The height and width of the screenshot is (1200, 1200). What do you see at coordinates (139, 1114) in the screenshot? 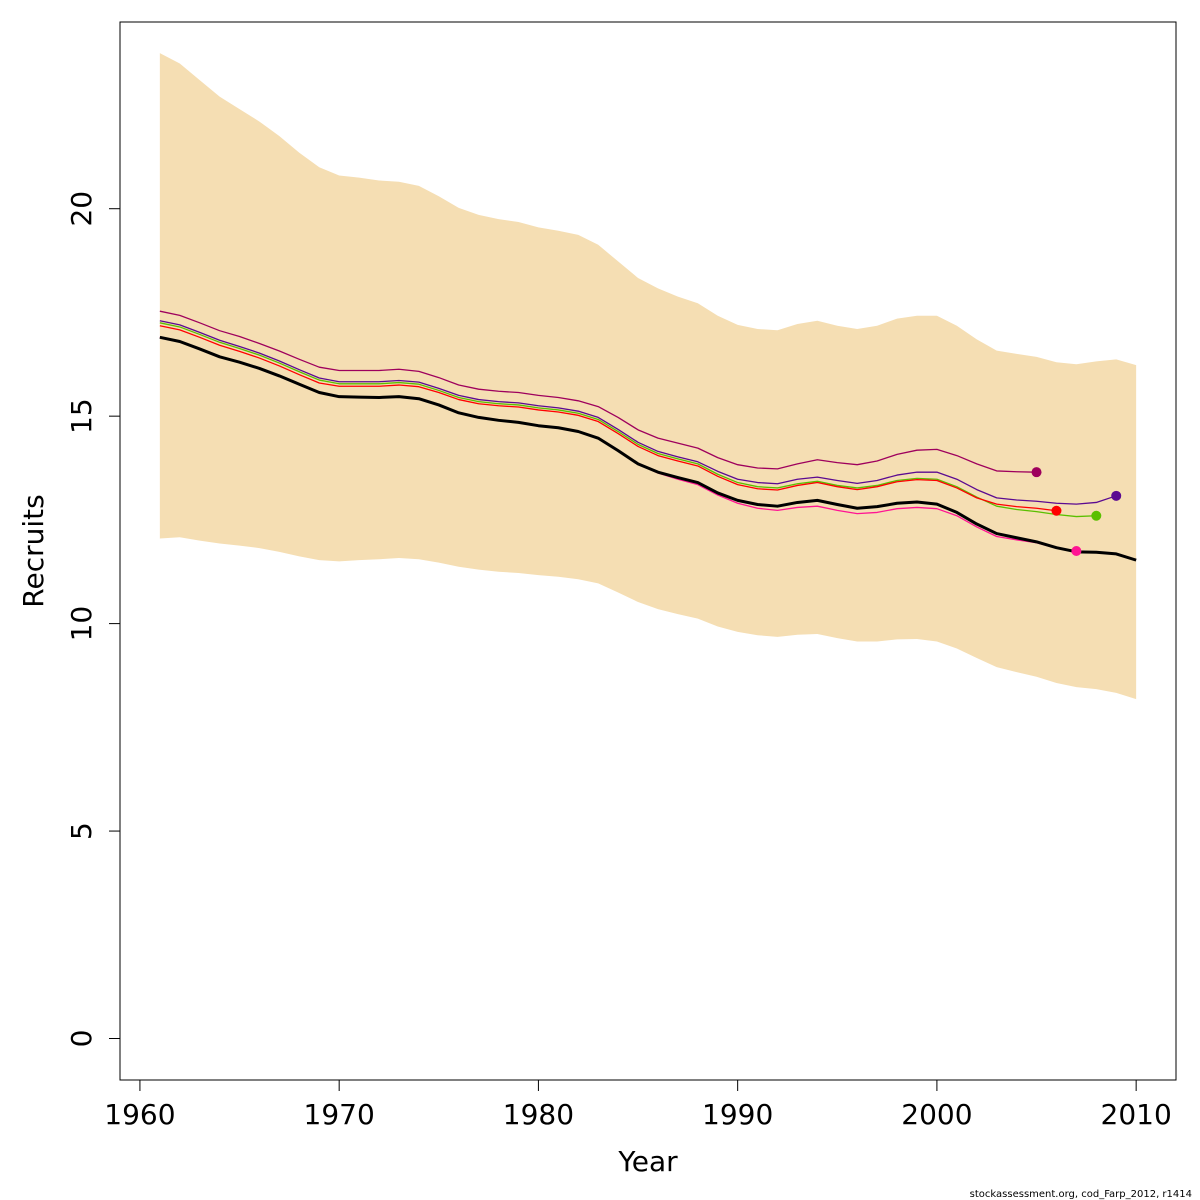
I see `x-tick-label: 1960` at bounding box center [139, 1114].